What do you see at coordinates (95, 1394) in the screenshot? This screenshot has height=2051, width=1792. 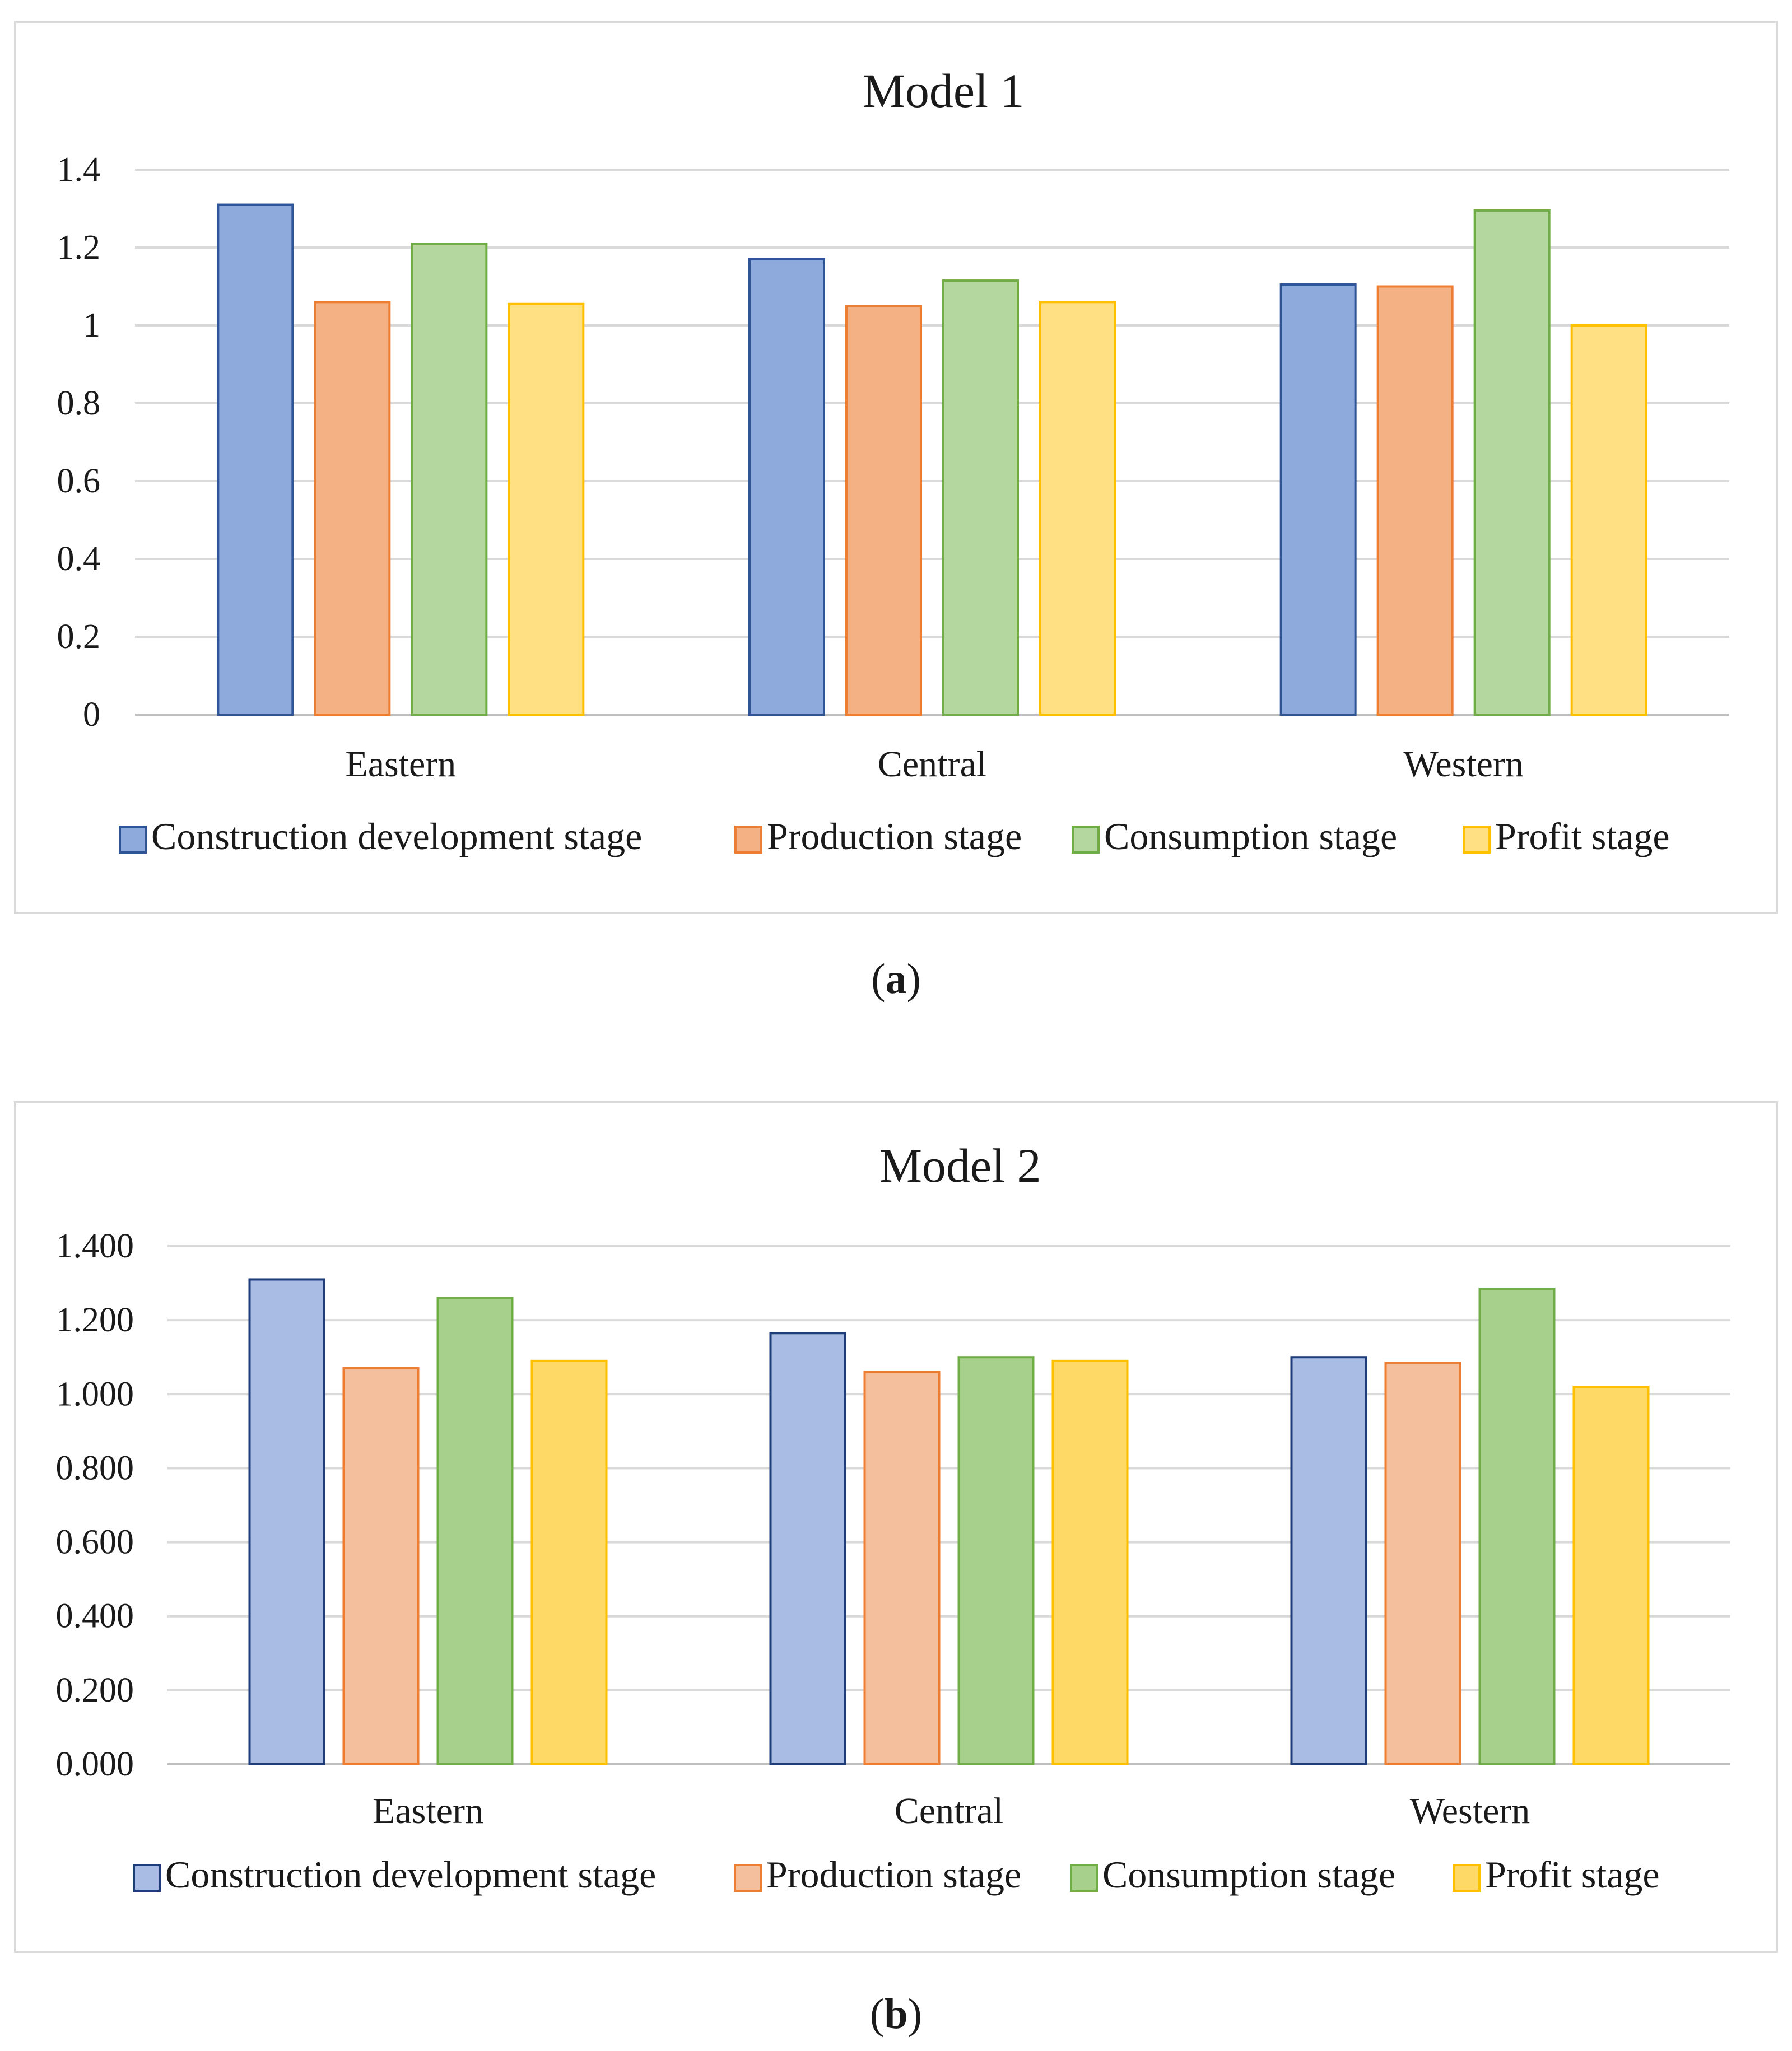 I see `chart-2-y-tick-label: 1.000` at bounding box center [95, 1394].